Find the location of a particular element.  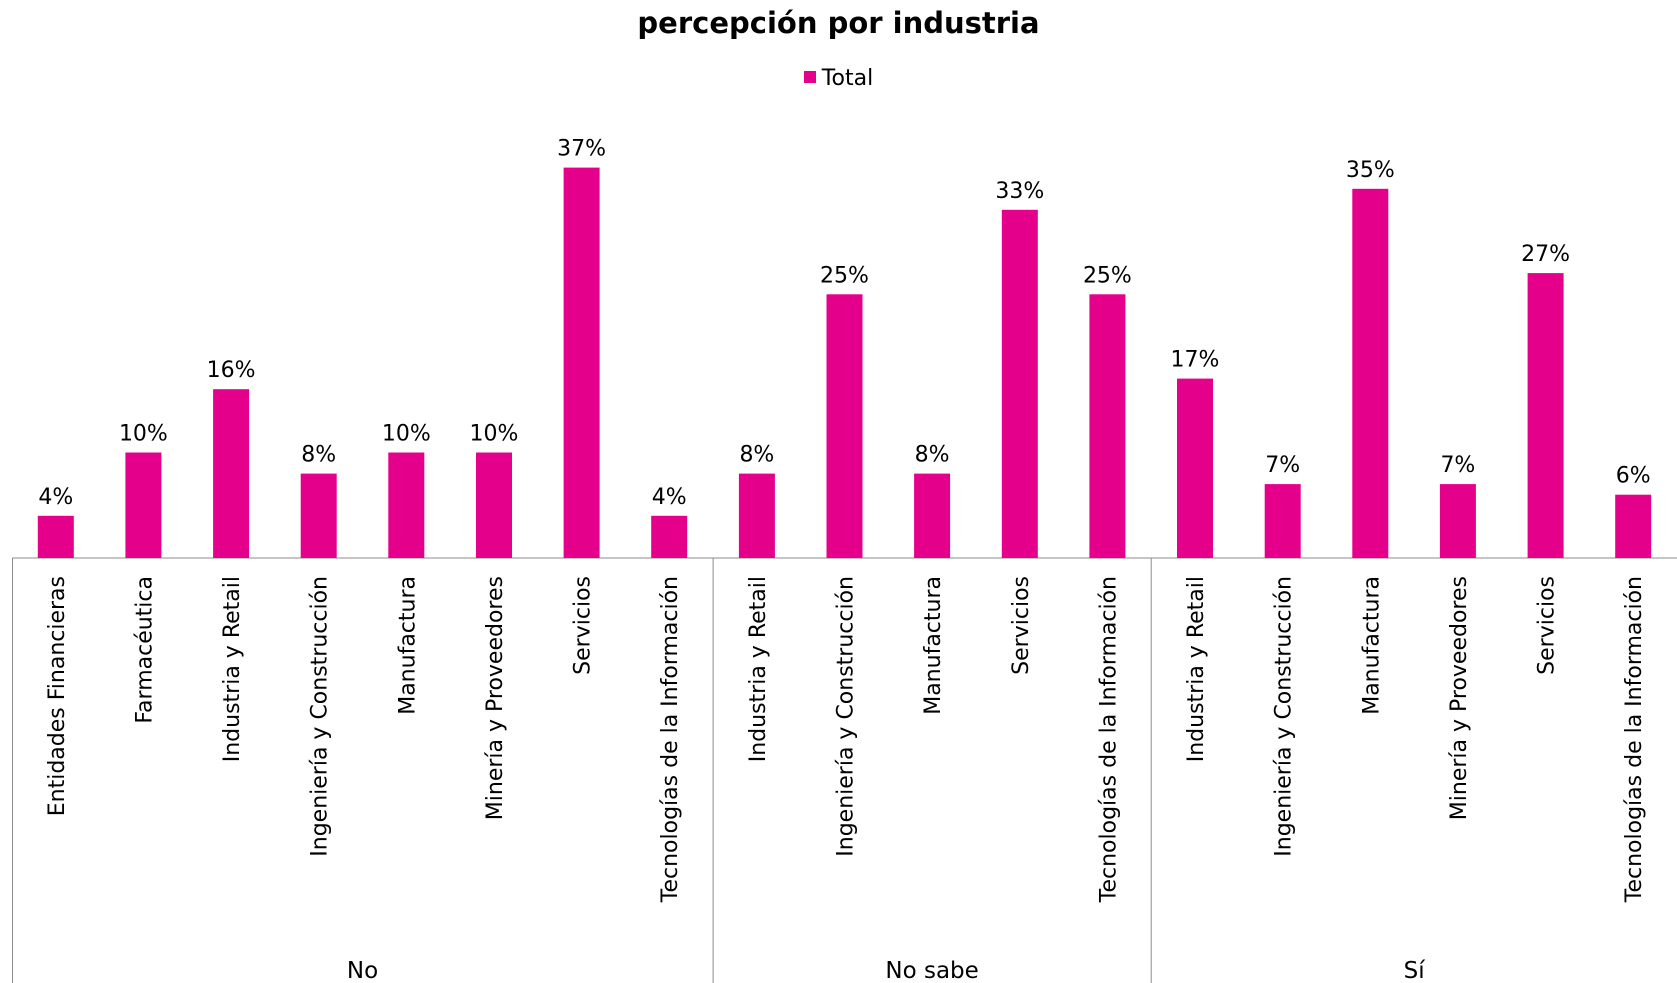

data-label: 37% is located at coordinates (581, 149).